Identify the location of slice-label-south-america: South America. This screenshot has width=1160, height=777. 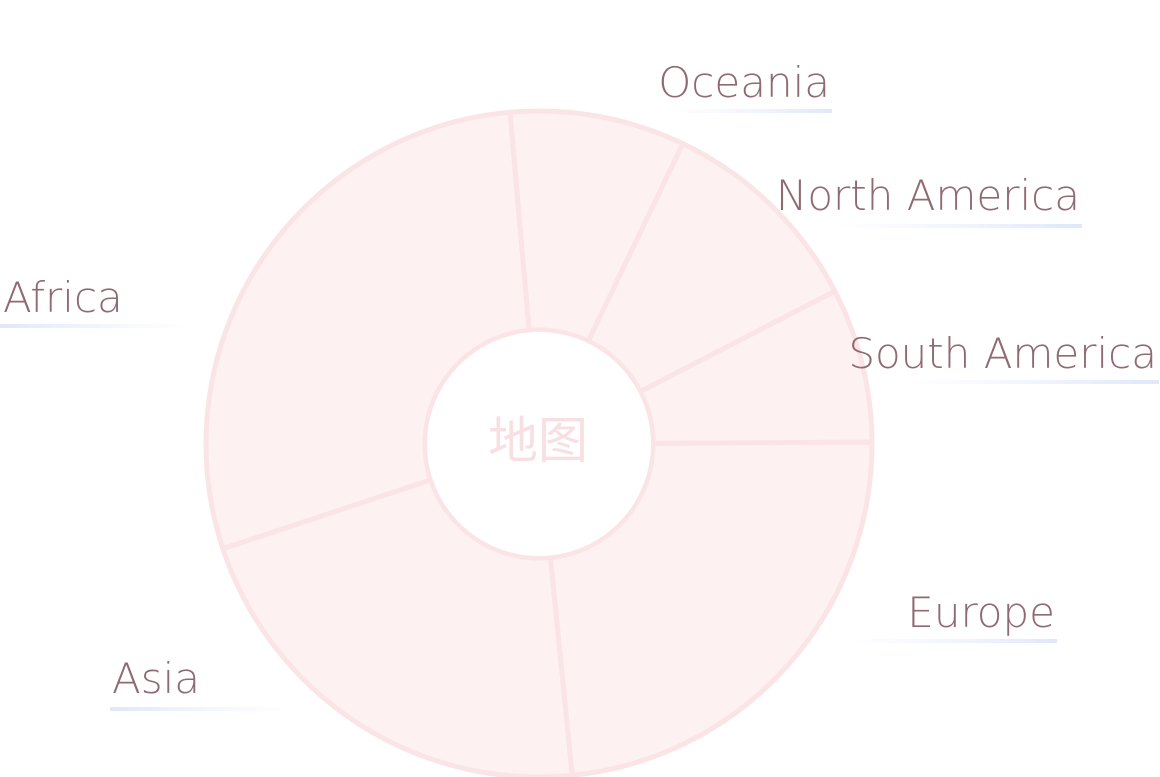
(1002, 353).